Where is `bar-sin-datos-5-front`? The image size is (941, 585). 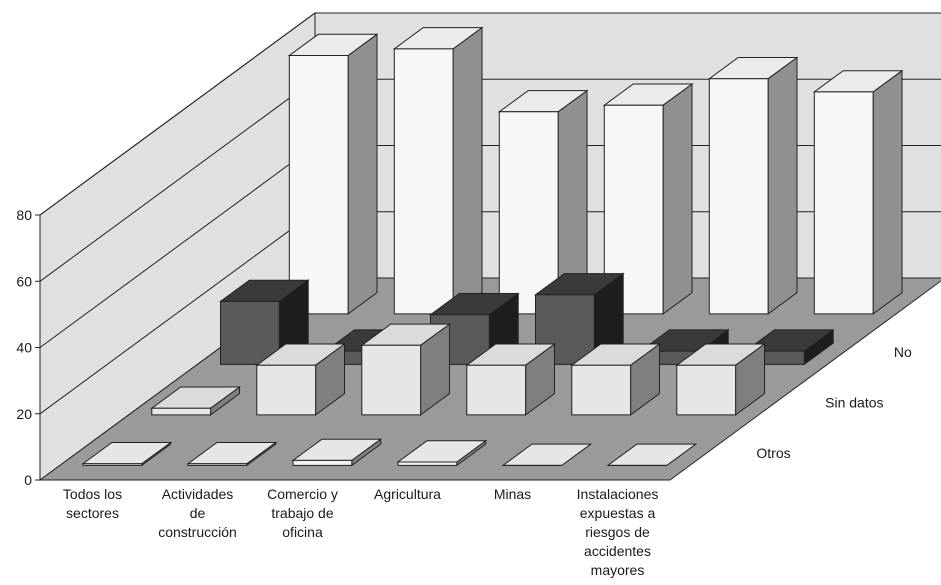
bar-sin-datos-5-front is located at coordinates (601, 390).